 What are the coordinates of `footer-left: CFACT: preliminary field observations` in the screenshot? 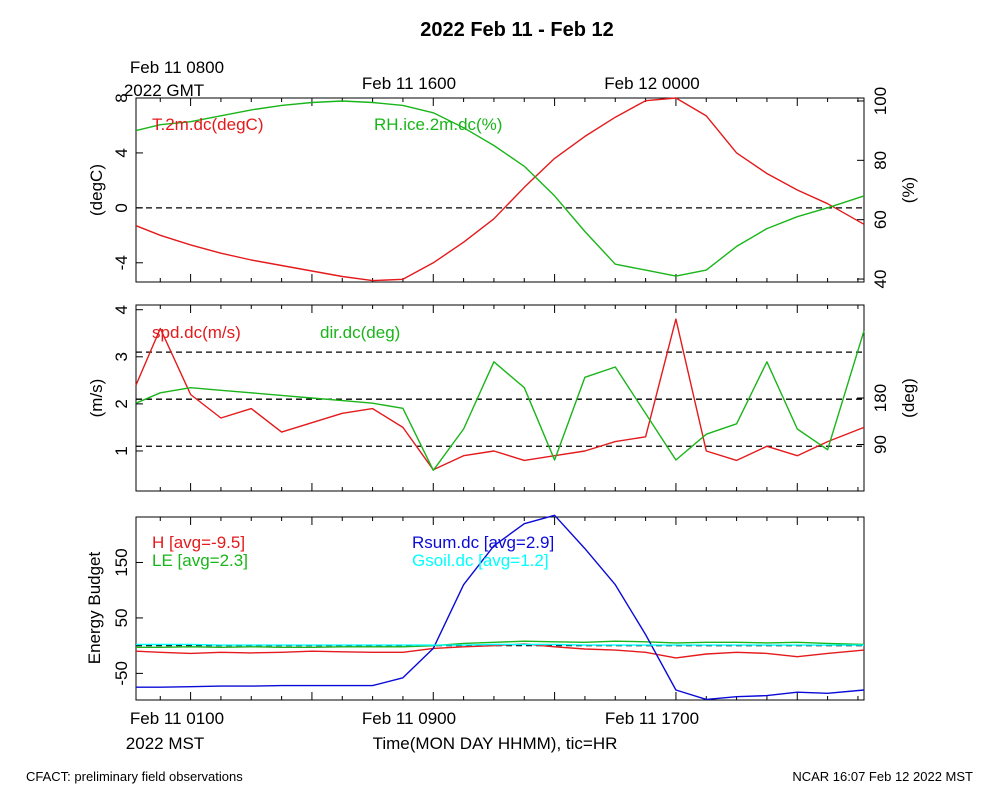 It's located at (134, 776).